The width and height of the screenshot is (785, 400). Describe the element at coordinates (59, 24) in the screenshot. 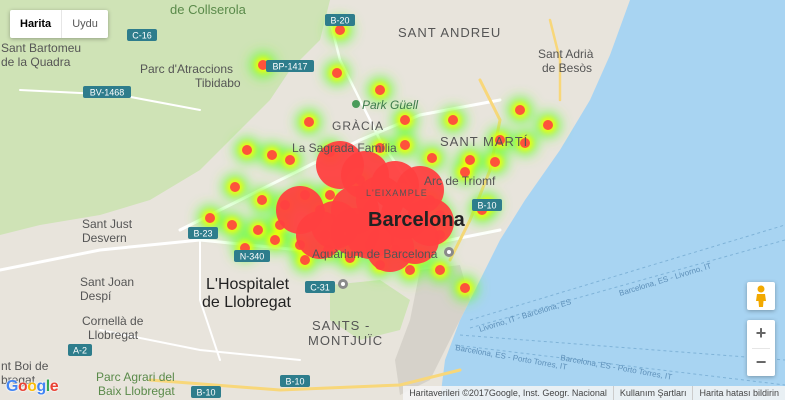

I see `map-type-control: Harita Uydu` at that location.